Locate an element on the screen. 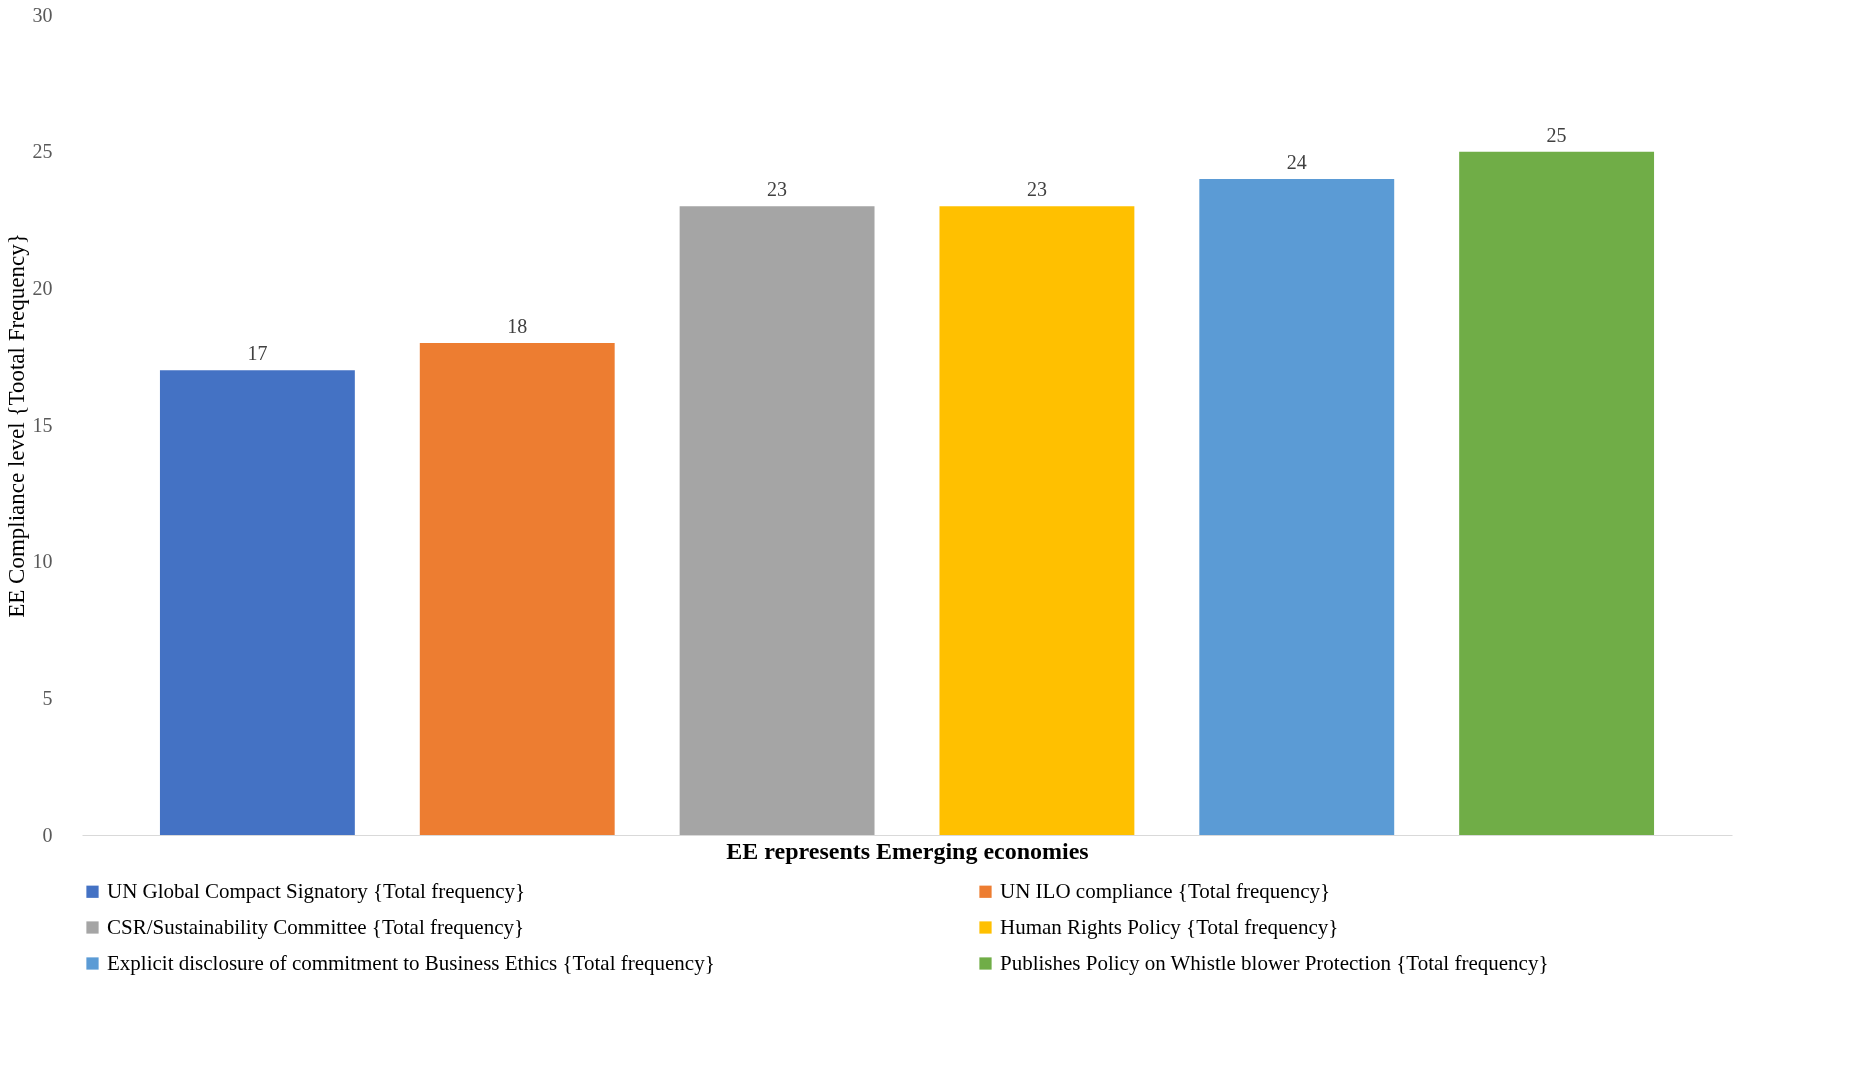 The image size is (1868, 1077). y-tick-label: 15 is located at coordinates (42, 424).